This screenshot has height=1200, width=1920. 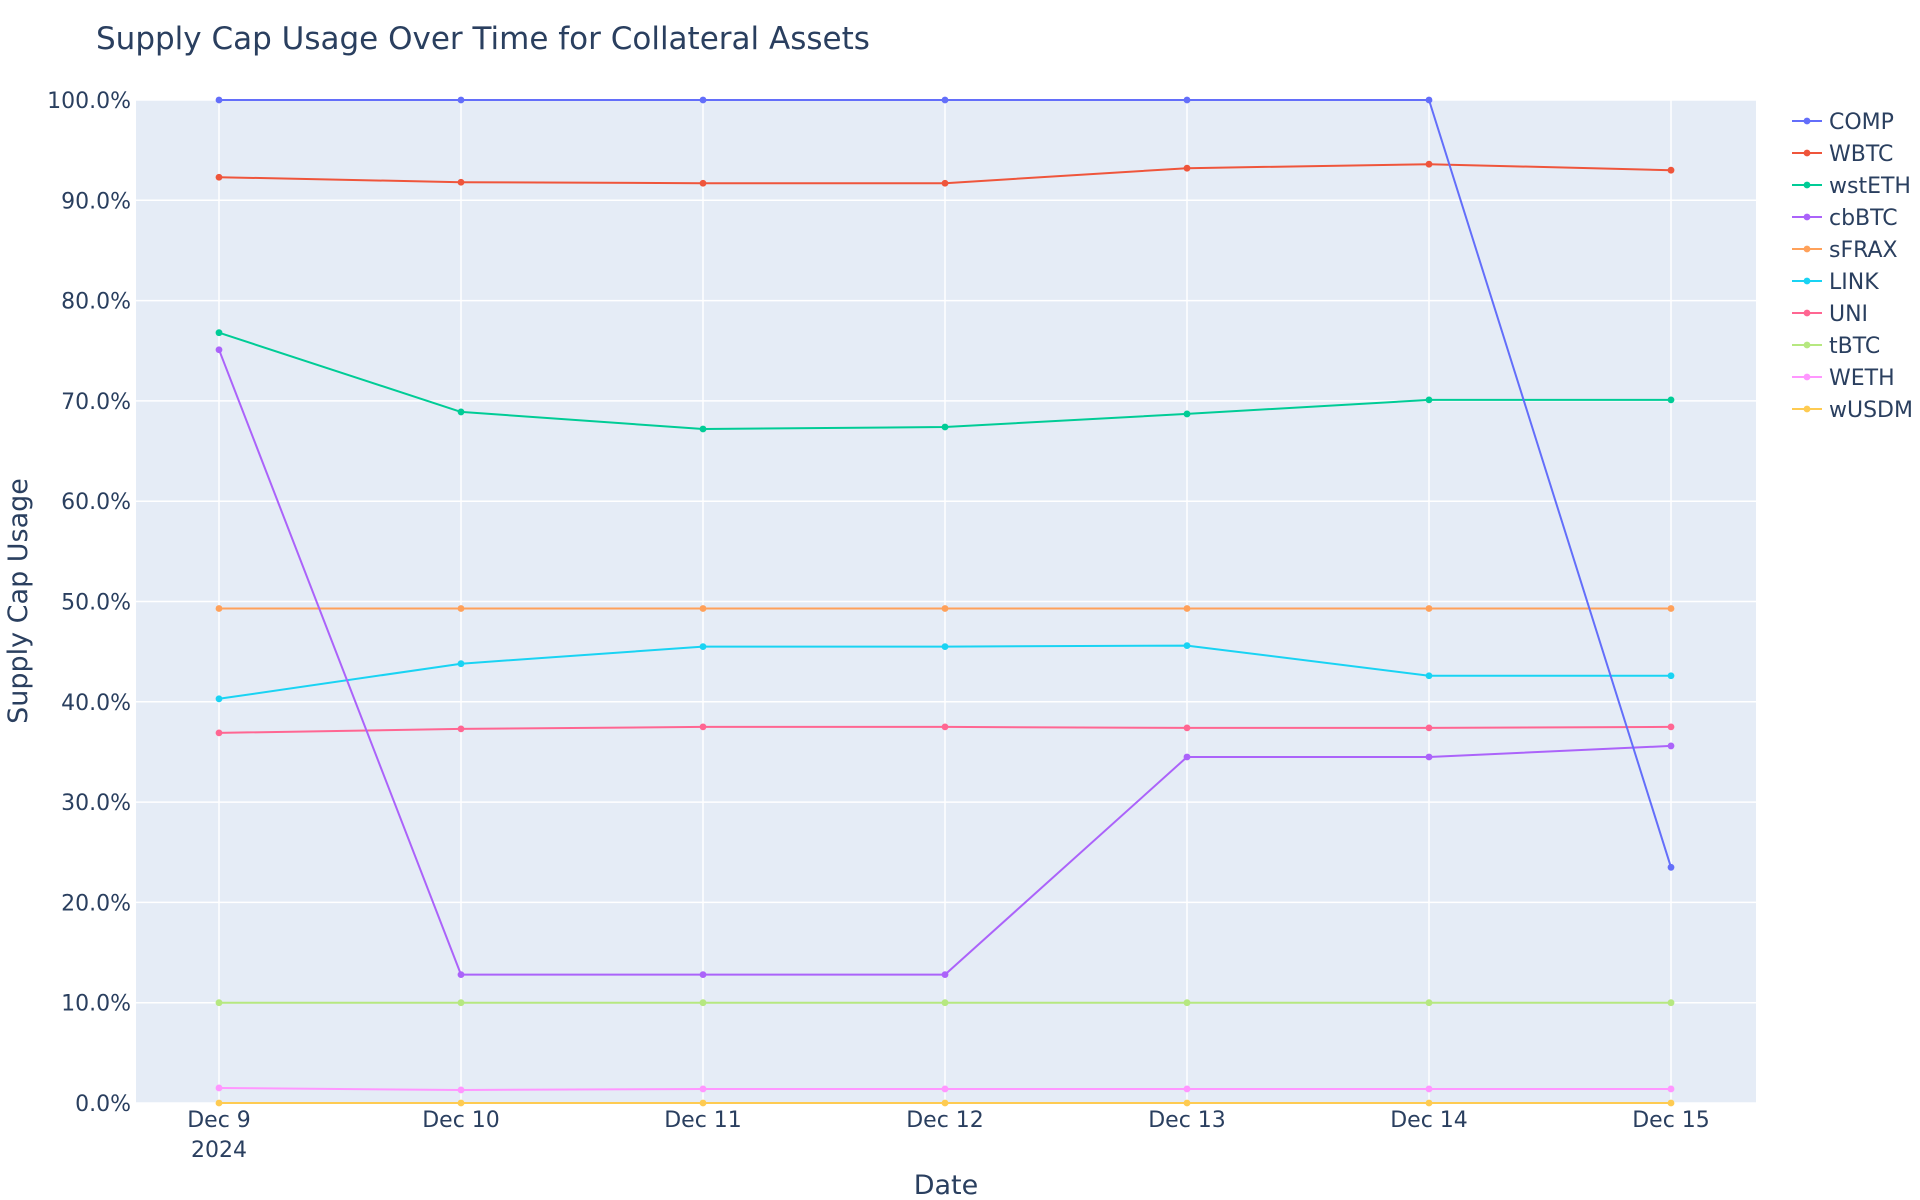 What do you see at coordinates (703, 1120) in the screenshot?
I see `x-tick-label: Dec 11` at bounding box center [703, 1120].